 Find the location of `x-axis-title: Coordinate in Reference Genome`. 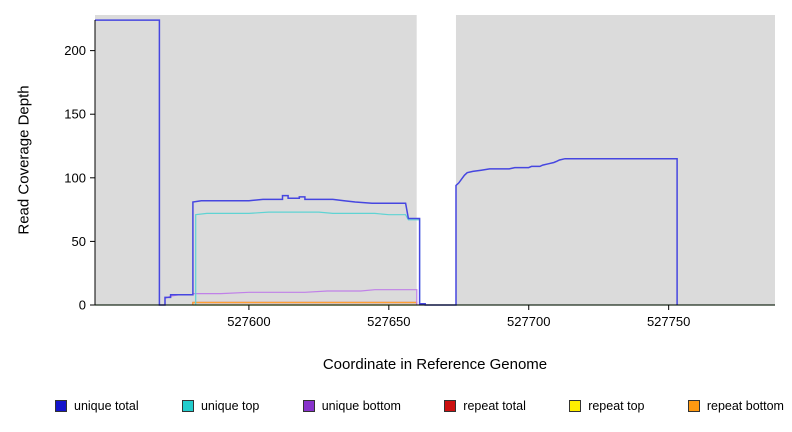

x-axis-title: Coordinate in Reference Genome is located at coordinates (435, 364).